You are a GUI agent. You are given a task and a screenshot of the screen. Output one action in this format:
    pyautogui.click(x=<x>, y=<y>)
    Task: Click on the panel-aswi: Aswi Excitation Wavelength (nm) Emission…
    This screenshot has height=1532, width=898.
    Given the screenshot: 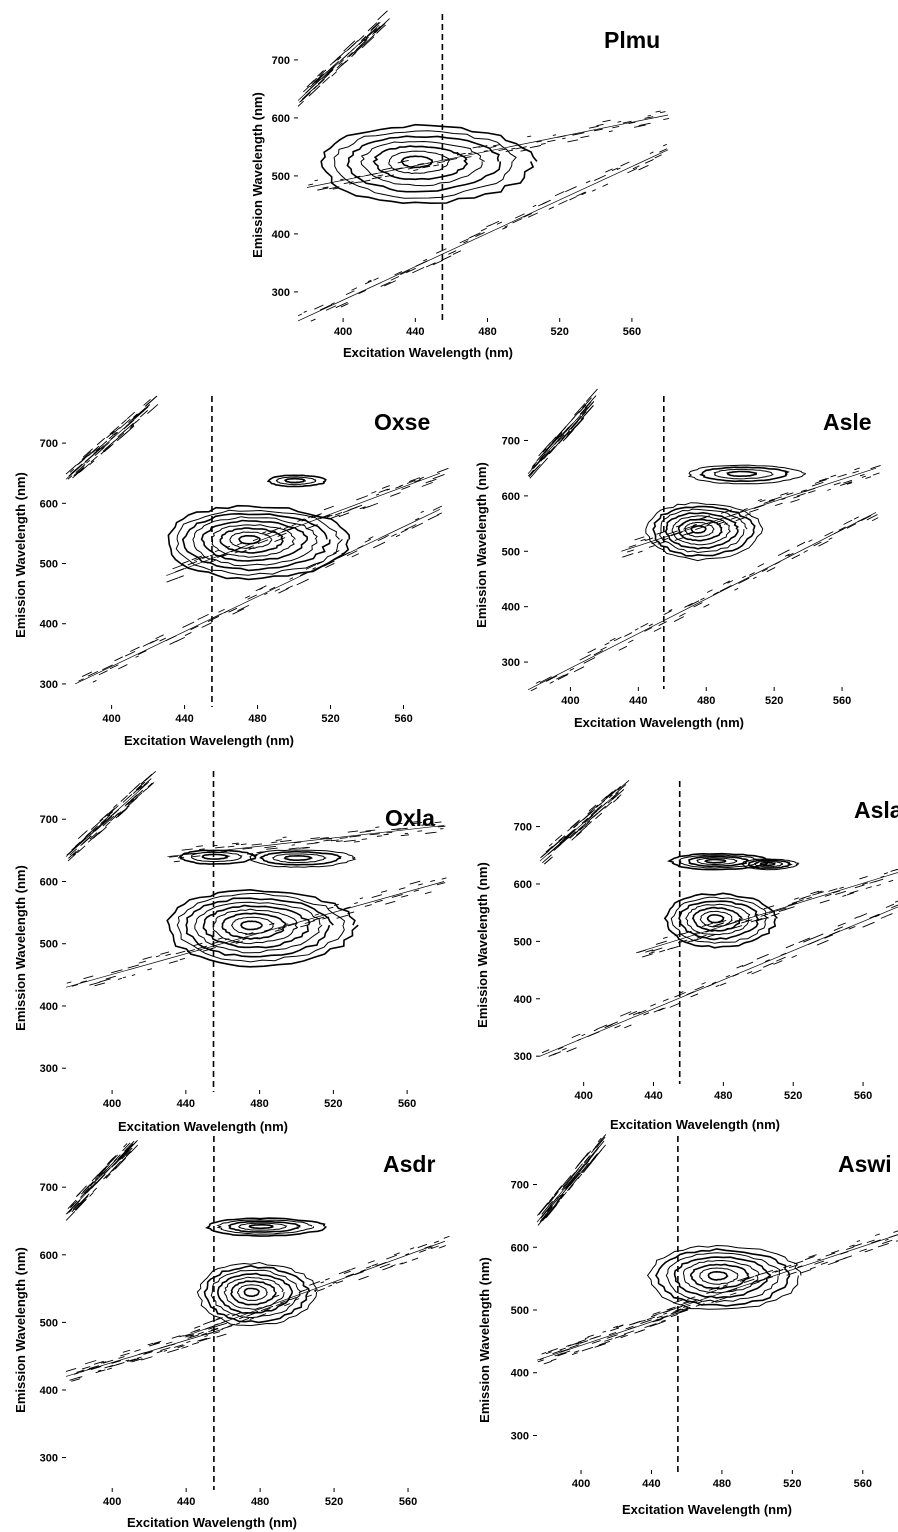 What is the action you would take?
    pyautogui.click(x=684, y=1334)
    